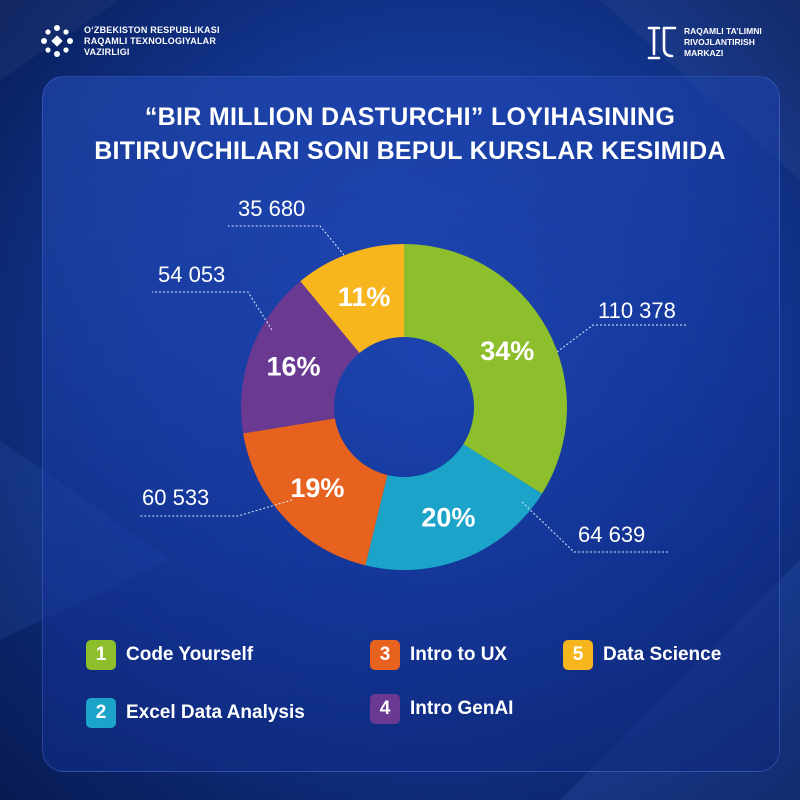 This screenshot has height=800, width=800. Describe the element at coordinates (150, 40) in the screenshot. I see `ministry-name-line-2: RAQAMLI TEXNOLOGIYALAR` at that location.